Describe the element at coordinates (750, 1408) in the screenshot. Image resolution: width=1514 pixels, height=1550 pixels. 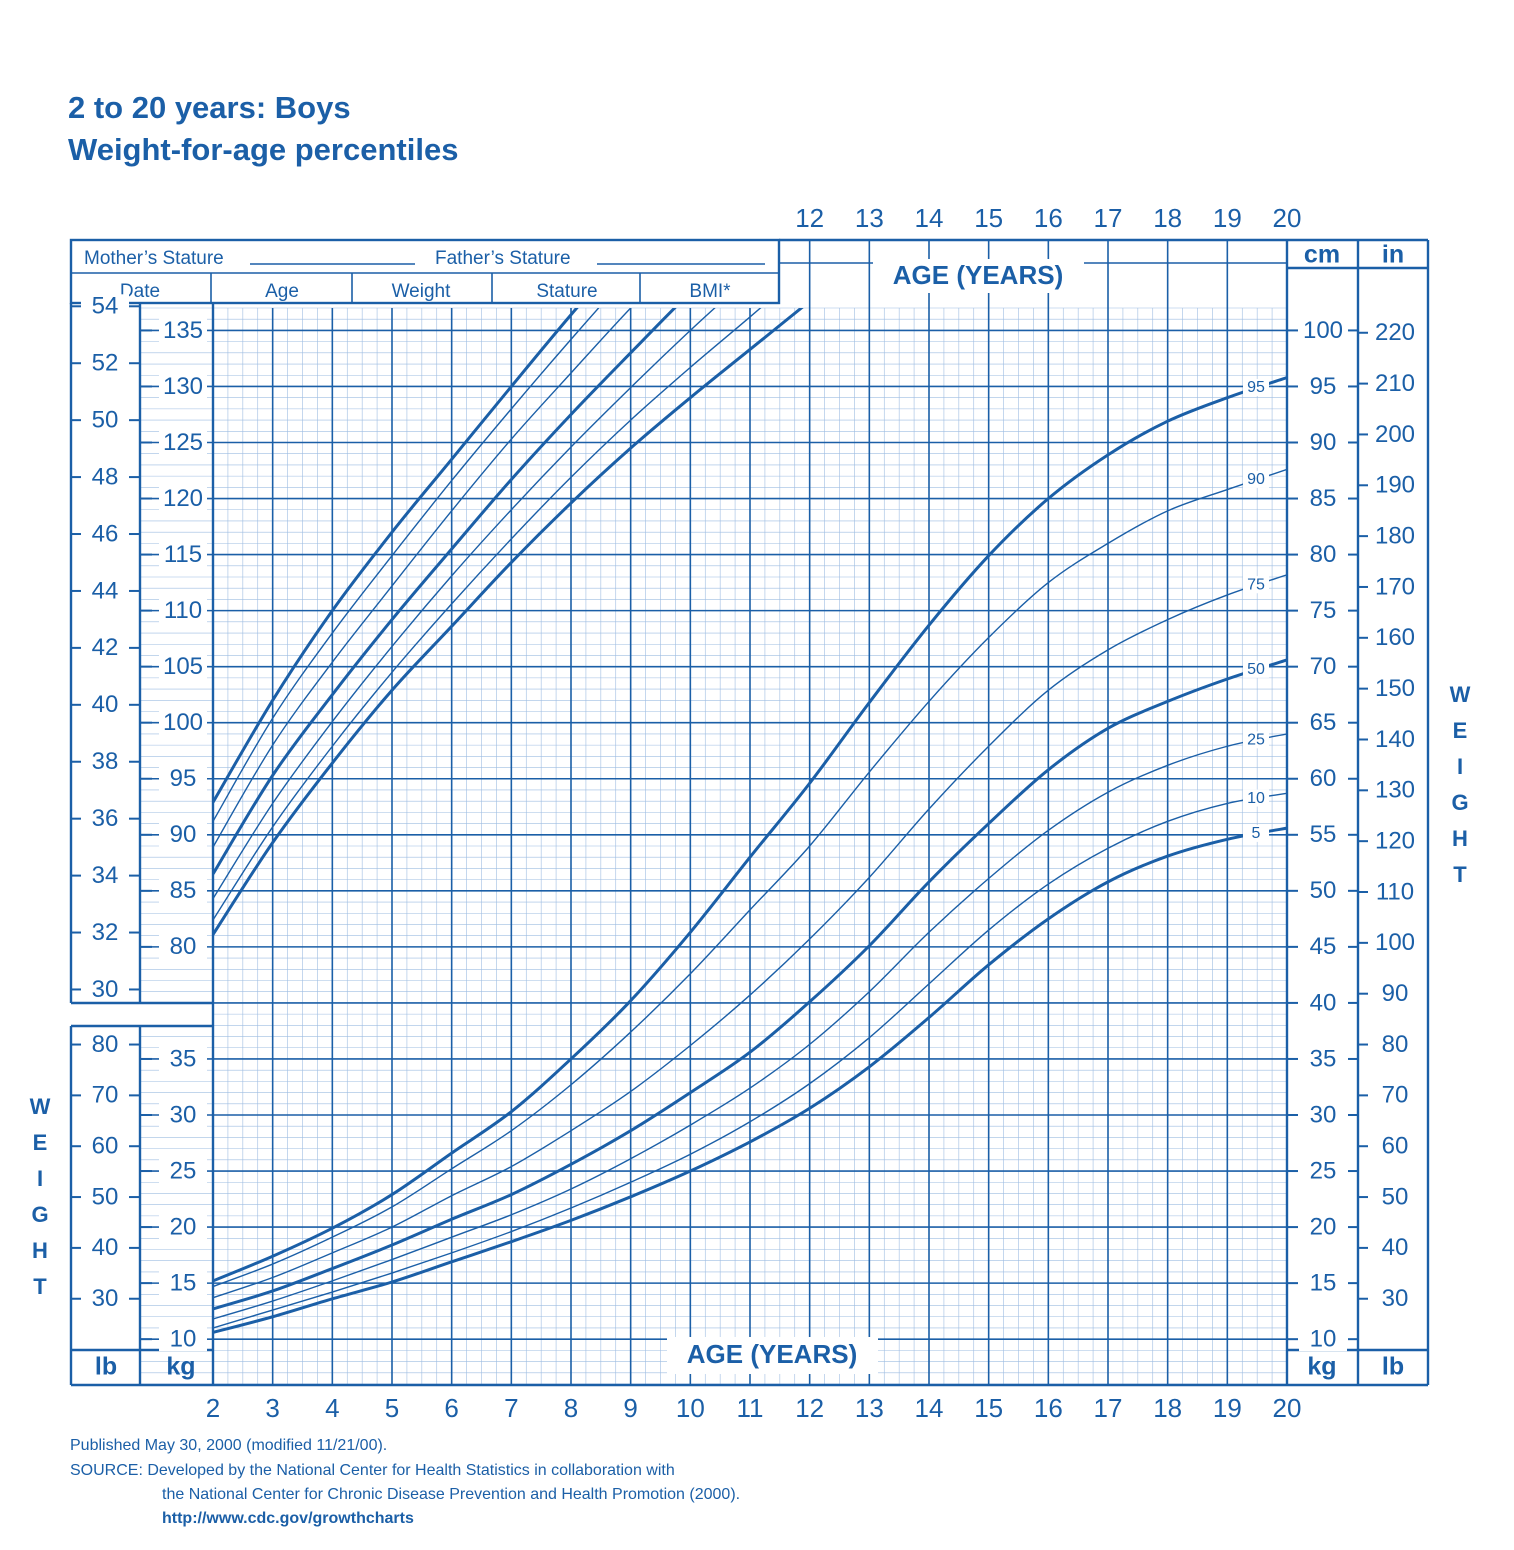
I see `x-tick-label: 11` at that location.